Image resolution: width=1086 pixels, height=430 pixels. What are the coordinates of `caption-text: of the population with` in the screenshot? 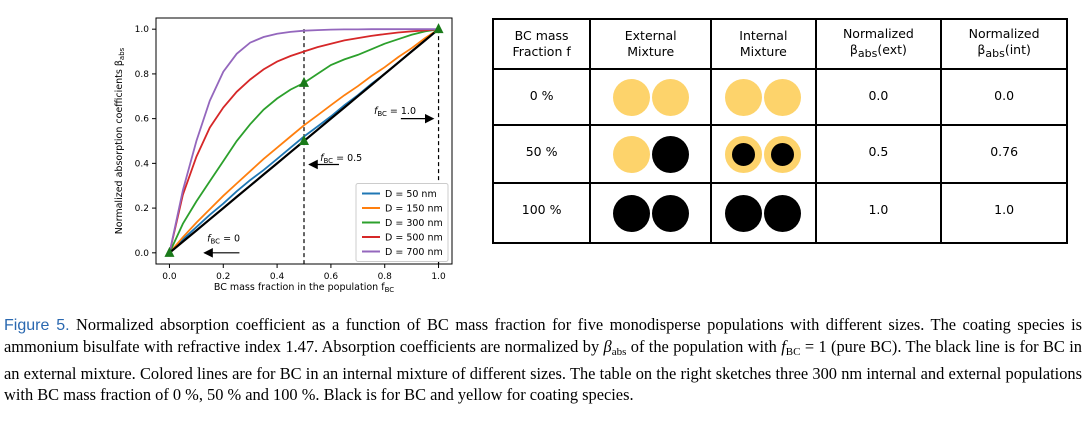 It's located at (704, 346).